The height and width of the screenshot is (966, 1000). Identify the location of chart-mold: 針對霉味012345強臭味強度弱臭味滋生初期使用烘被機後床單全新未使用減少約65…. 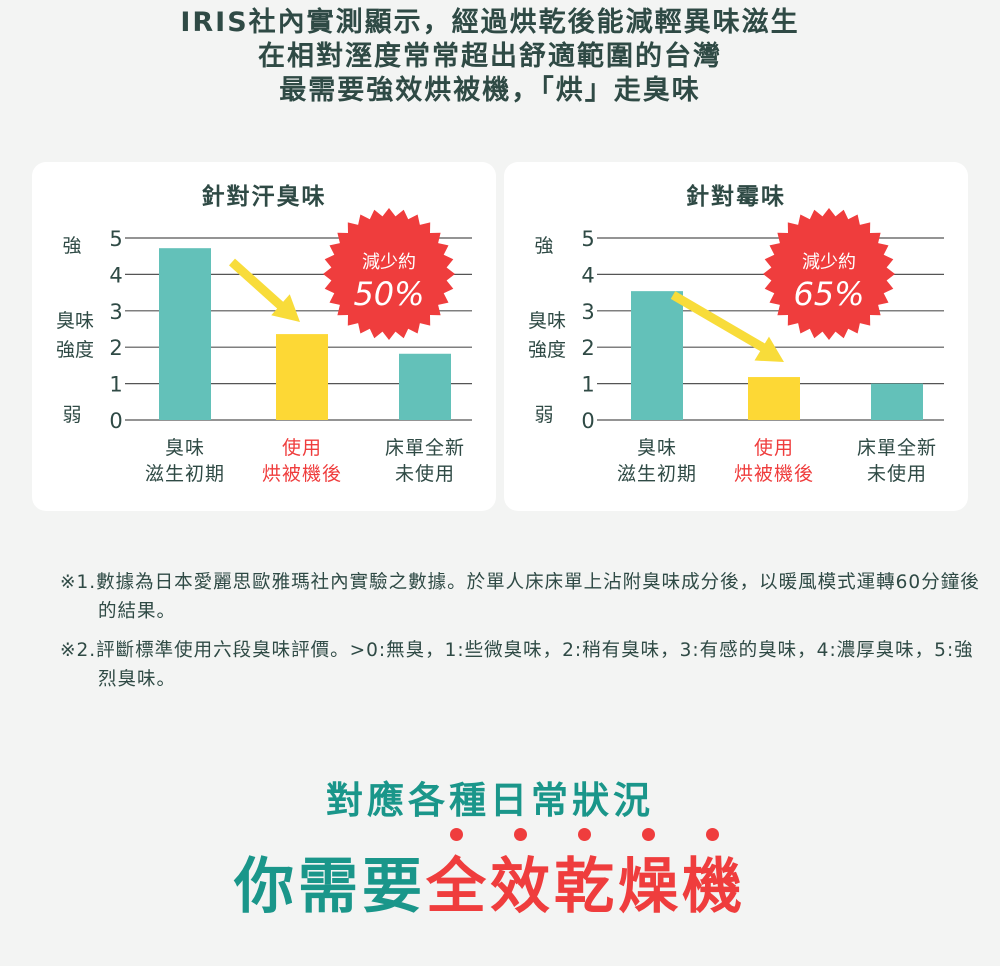
(736, 334).